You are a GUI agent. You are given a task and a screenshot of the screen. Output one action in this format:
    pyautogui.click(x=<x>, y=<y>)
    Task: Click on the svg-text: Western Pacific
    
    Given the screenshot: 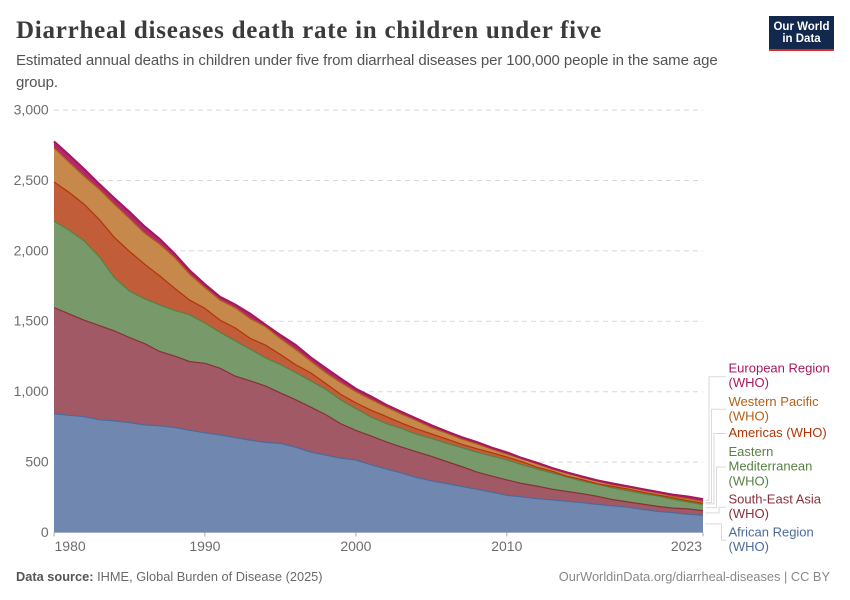 What is the action you would take?
    pyautogui.click(x=774, y=401)
    